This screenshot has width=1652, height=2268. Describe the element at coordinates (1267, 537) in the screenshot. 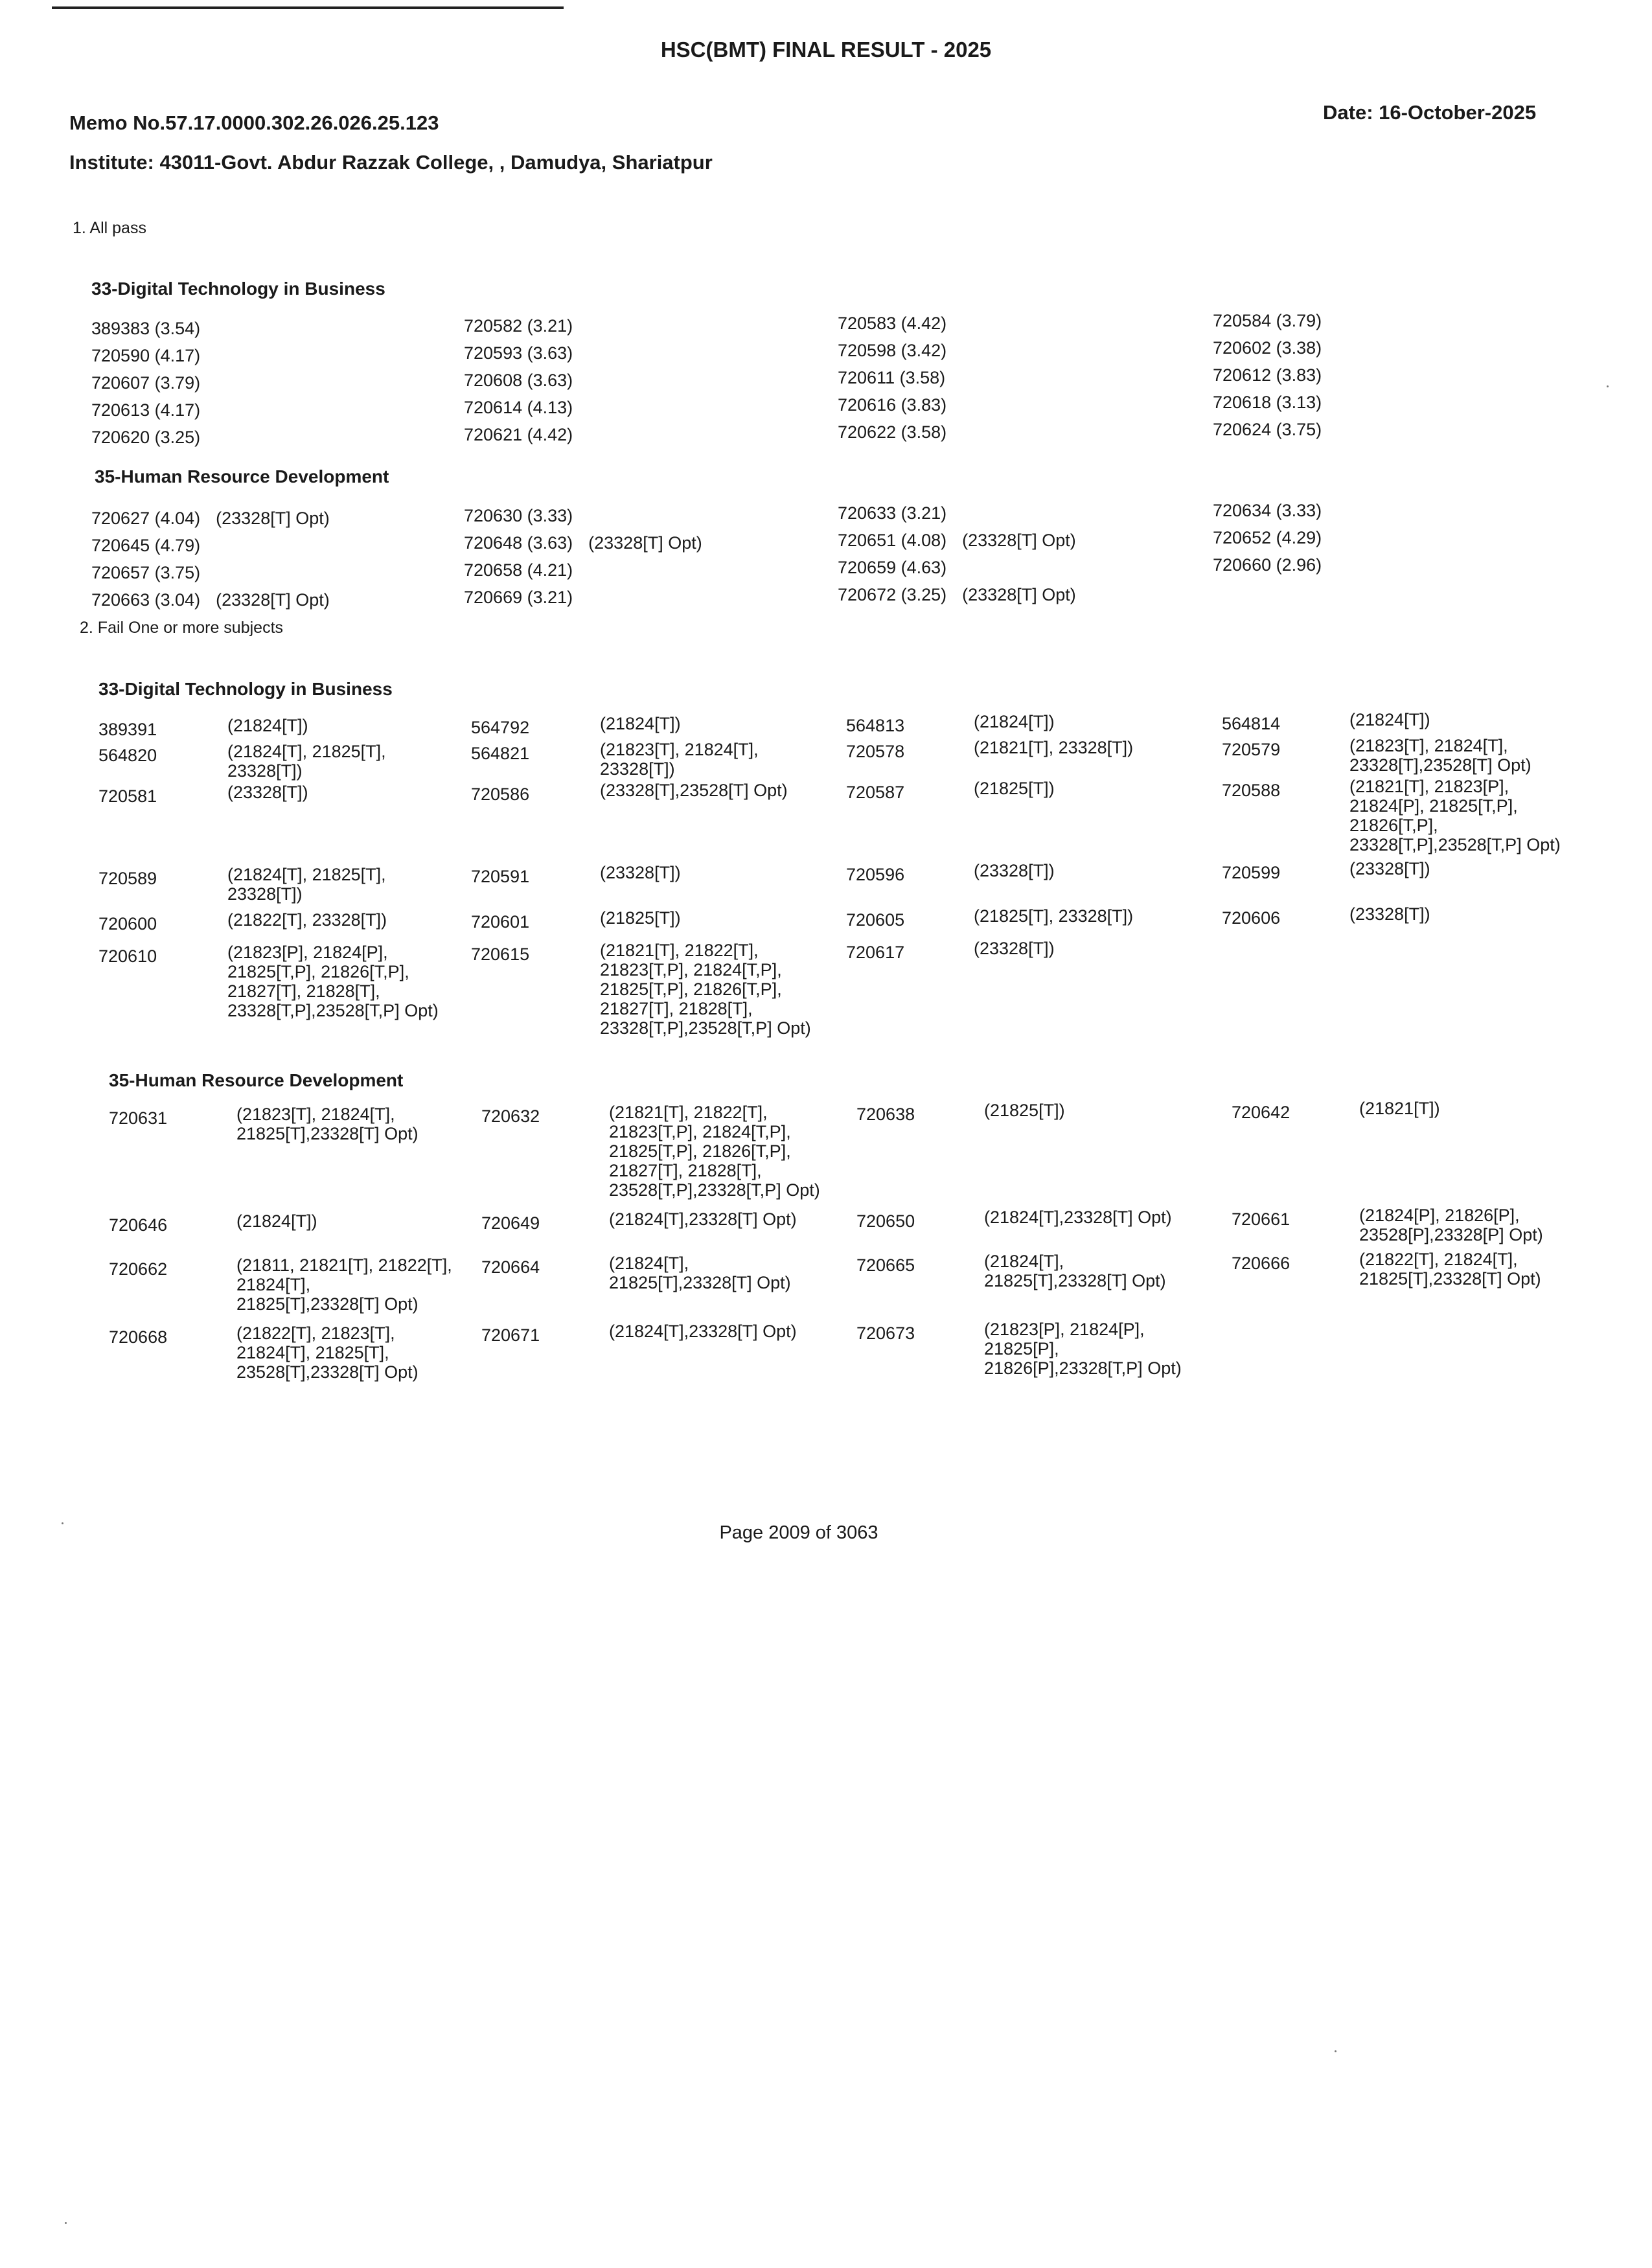

I see `roll-gpa: 720652 (4.29)` at that location.